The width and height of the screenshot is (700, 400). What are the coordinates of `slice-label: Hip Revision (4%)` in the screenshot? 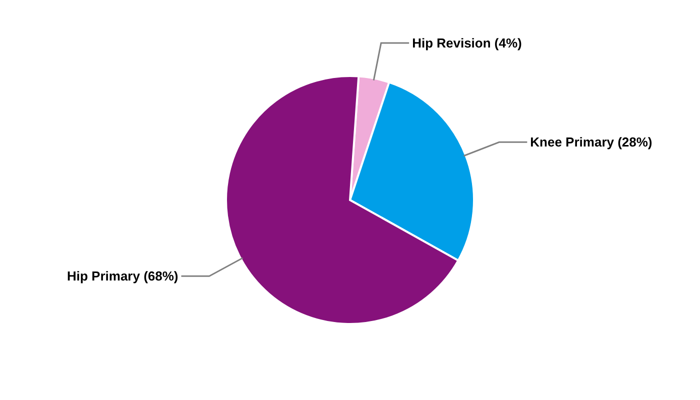 It's located at (467, 43).